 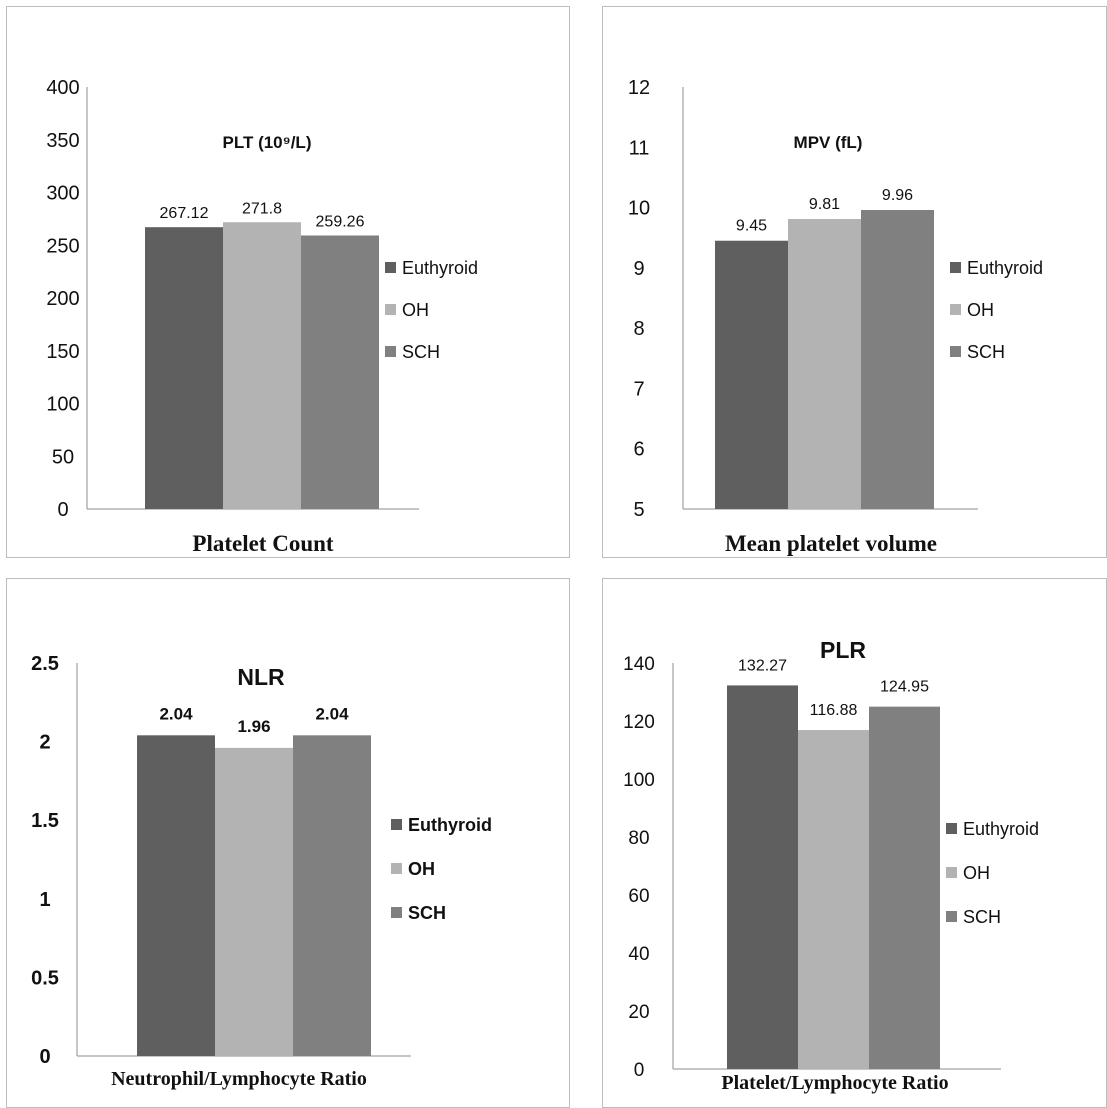 I want to click on chart-title: PLR, so click(x=843, y=650).